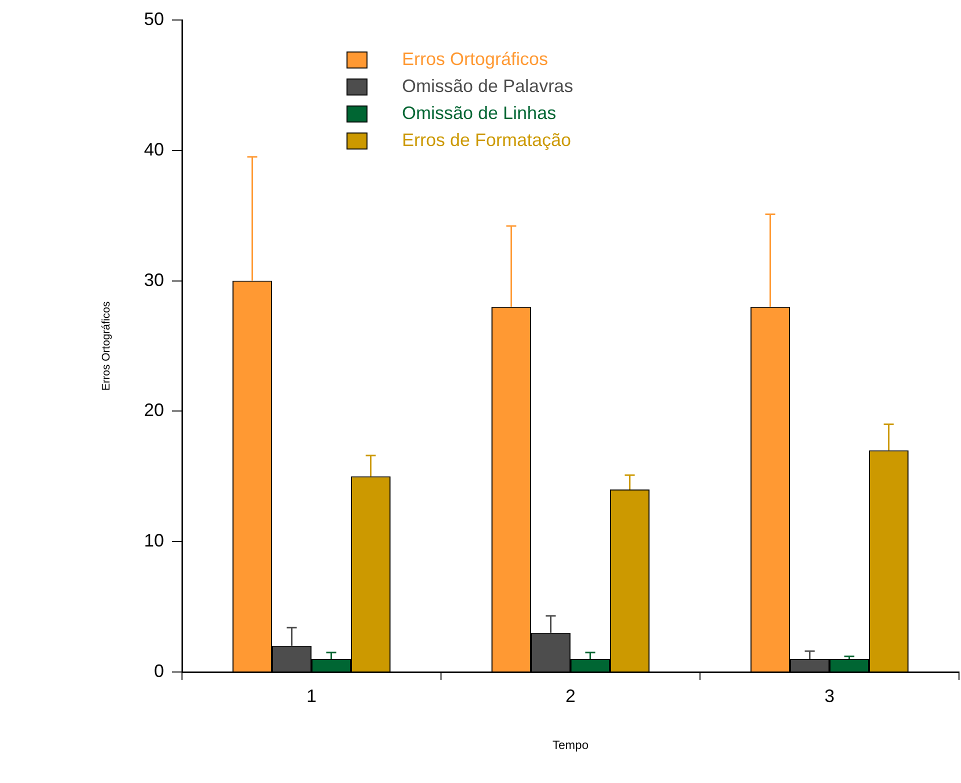 Image resolution: width=961 pixels, height=783 pixels. Describe the element at coordinates (570, 696) in the screenshot. I see `x-tick-label: 2` at that location.